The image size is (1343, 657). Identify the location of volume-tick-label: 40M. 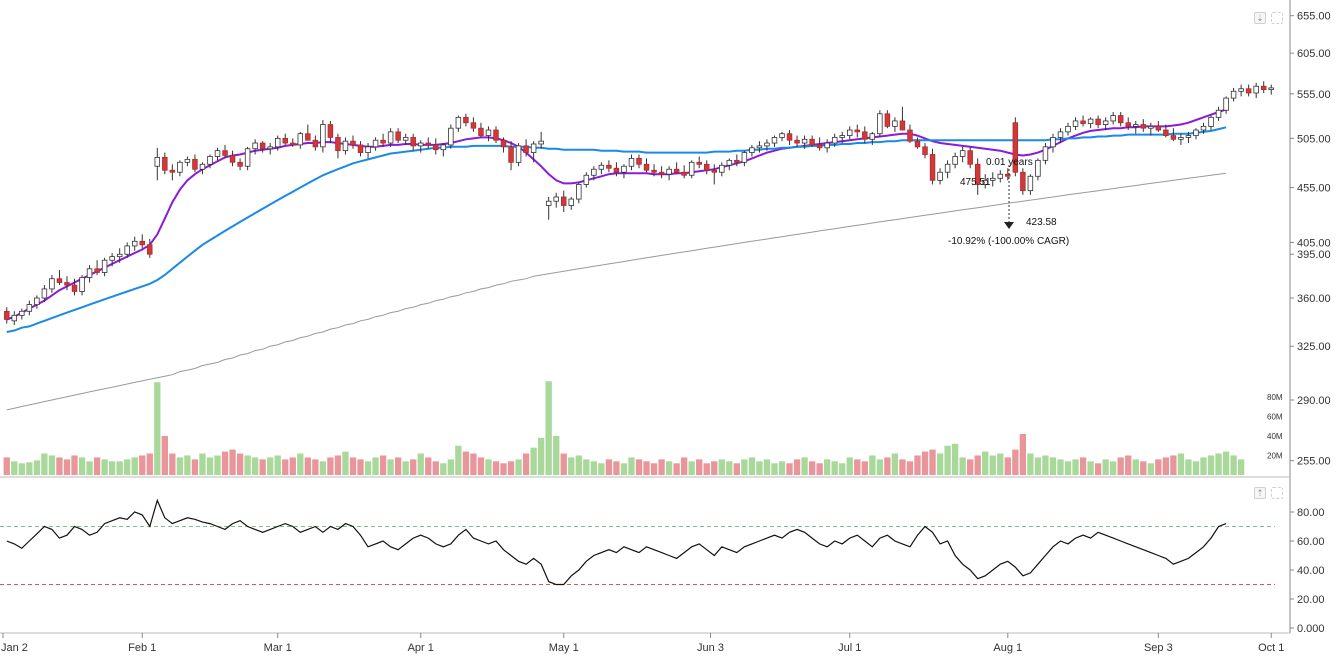
(1275, 436).